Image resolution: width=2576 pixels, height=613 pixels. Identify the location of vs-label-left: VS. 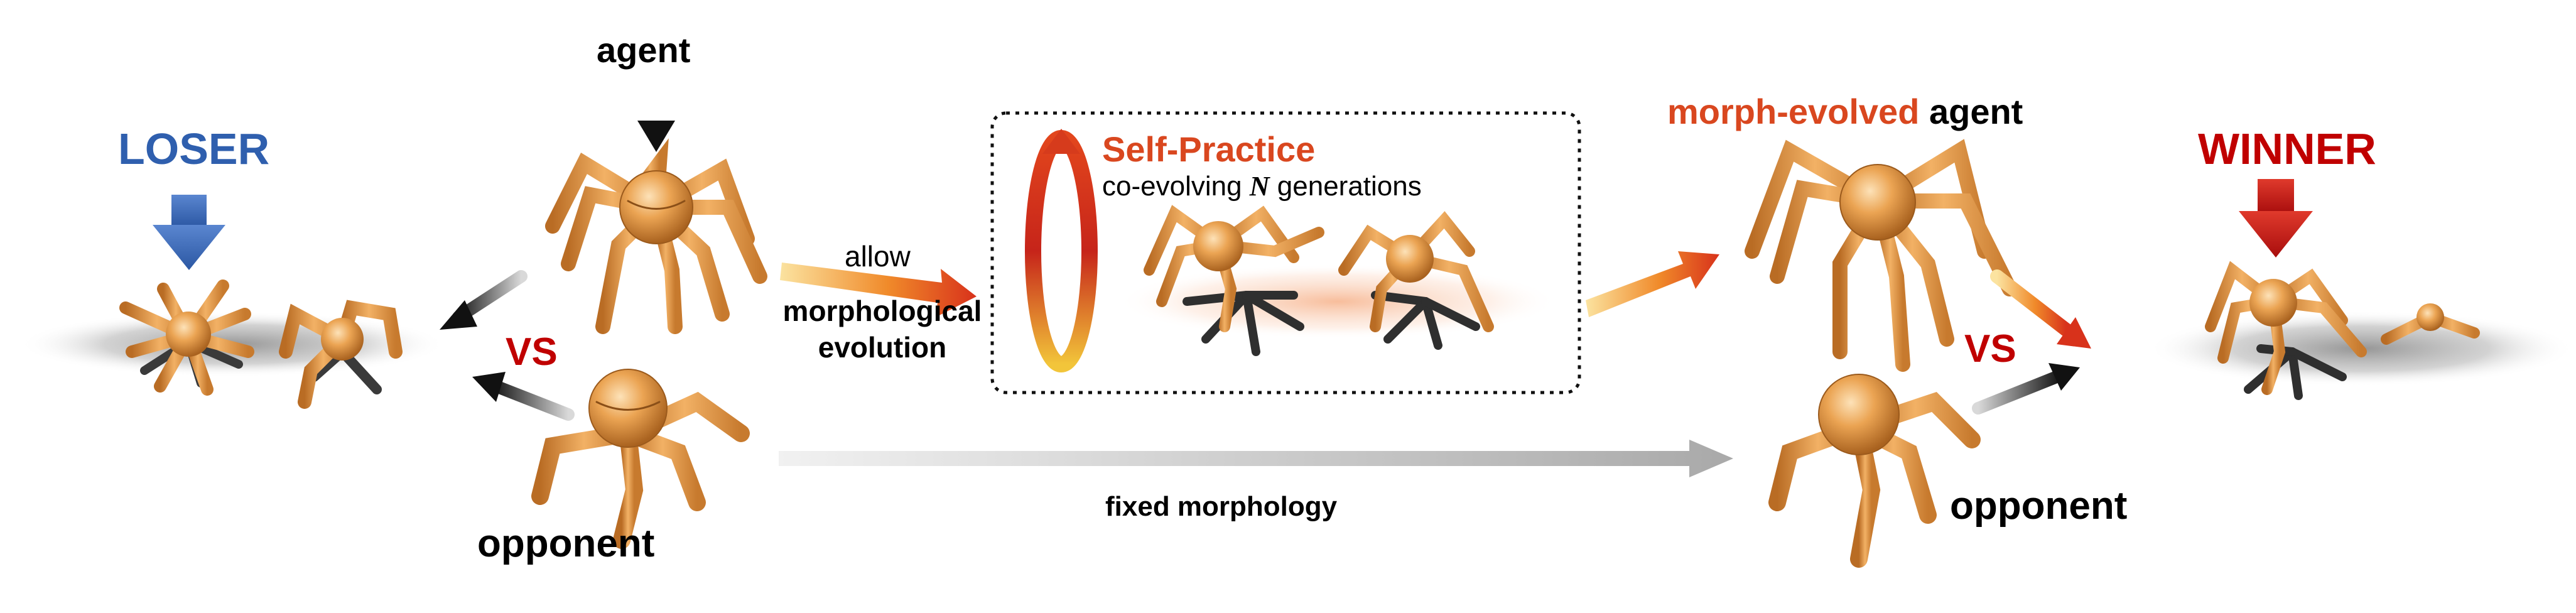
(532, 352).